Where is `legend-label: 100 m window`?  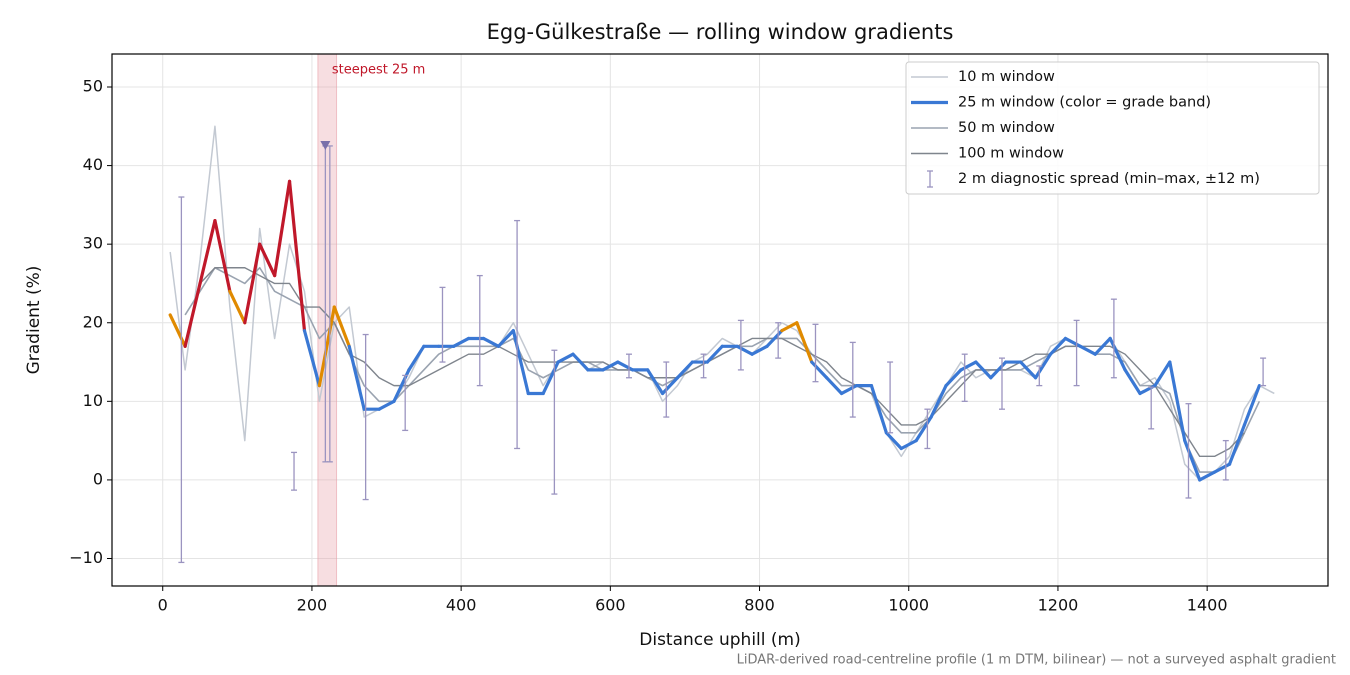 legend-label: 100 m window is located at coordinates (1011, 154).